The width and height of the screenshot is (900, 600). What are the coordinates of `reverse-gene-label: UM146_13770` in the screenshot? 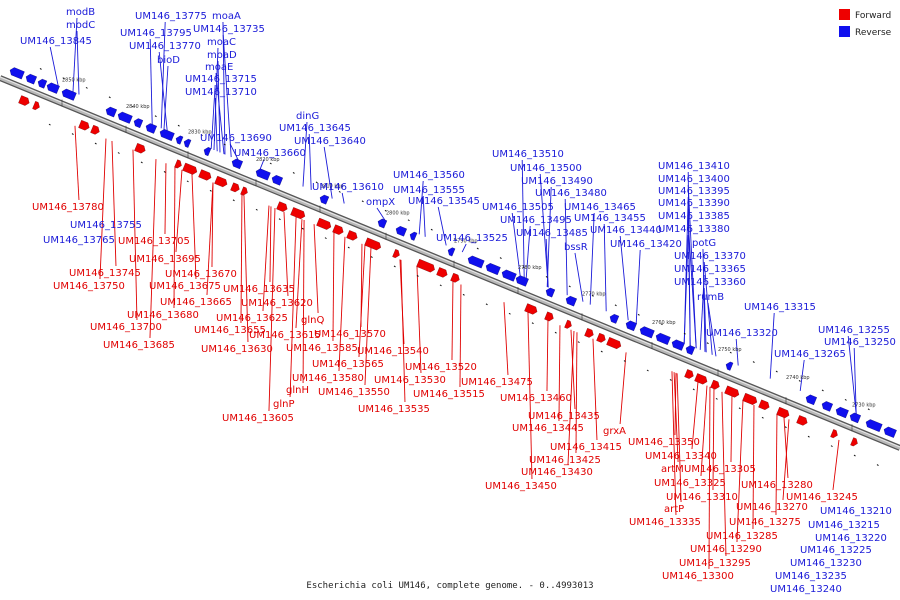 It's located at (165, 46).